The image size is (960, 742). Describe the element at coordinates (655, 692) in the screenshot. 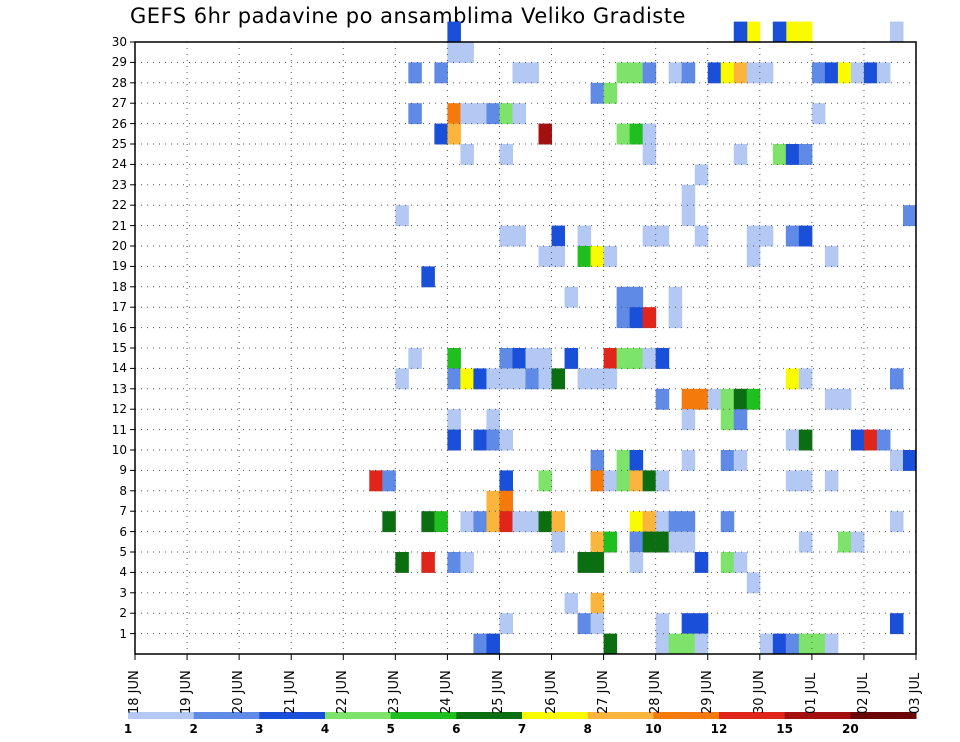

I see `x-tick-label: 28 JUN` at that location.